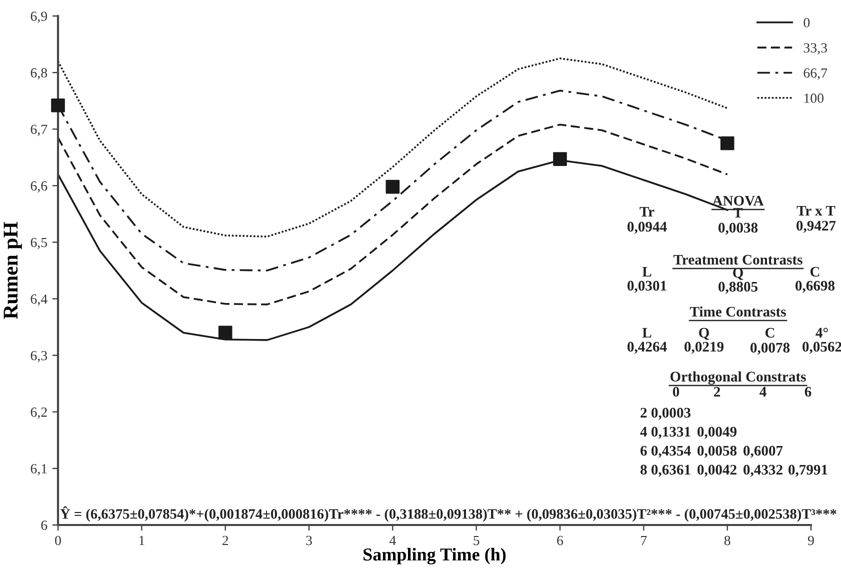 The height and width of the screenshot is (570, 841). What do you see at coordinates (808, 470) in the screenshot?
I see `annotation: 0,7991` at bounding box center [808, 470].